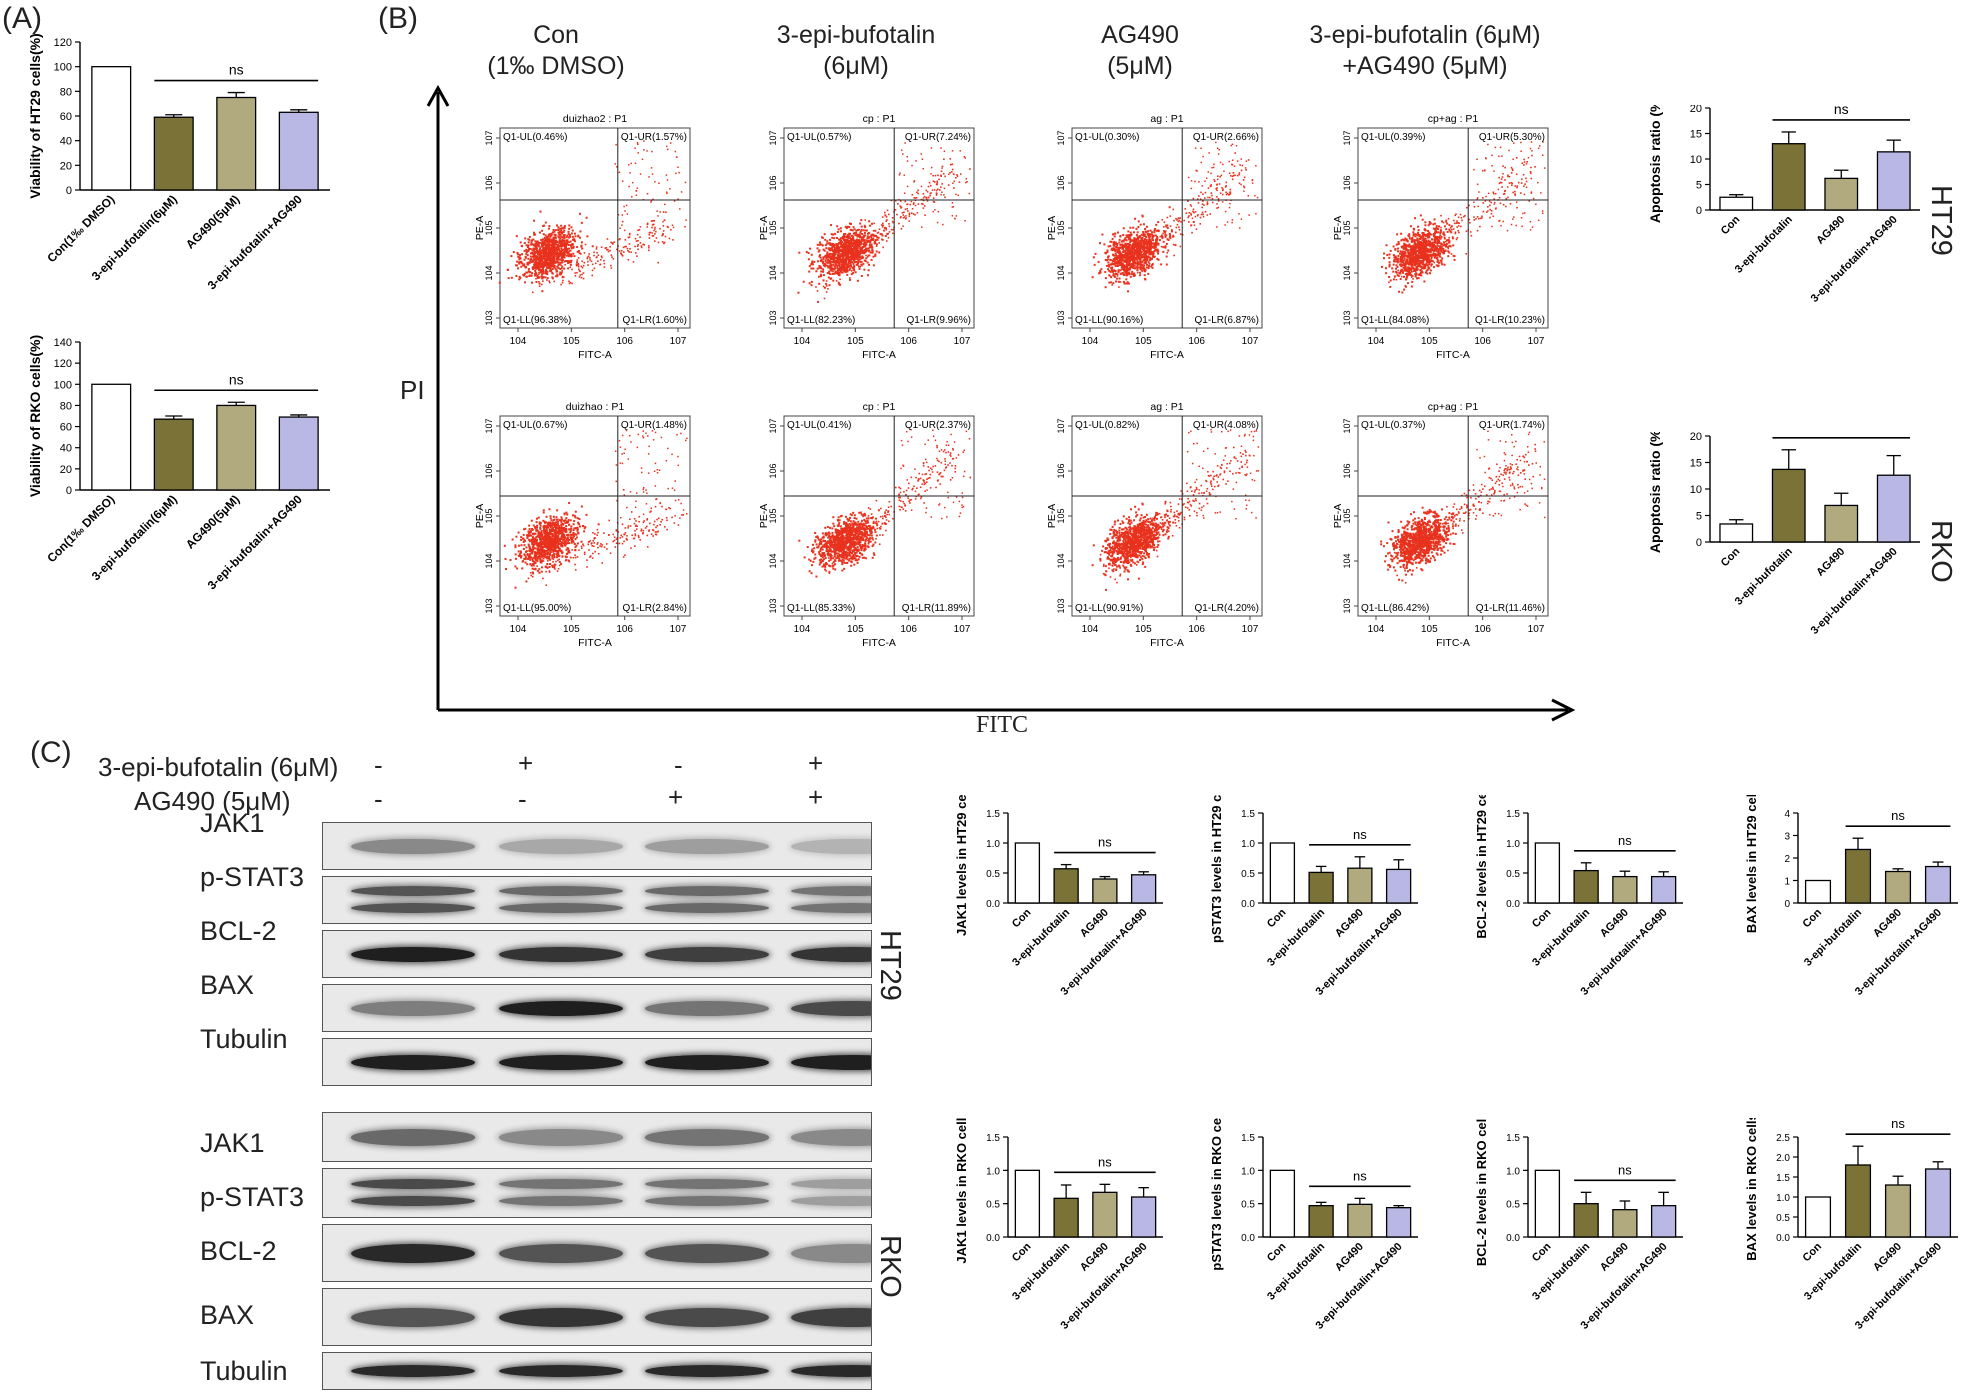 This screenshot has width=1980, height=1394. Describe the element at coordinates (1787, 904) in the screenshot. I see `y-tick-label: 0` at that location.